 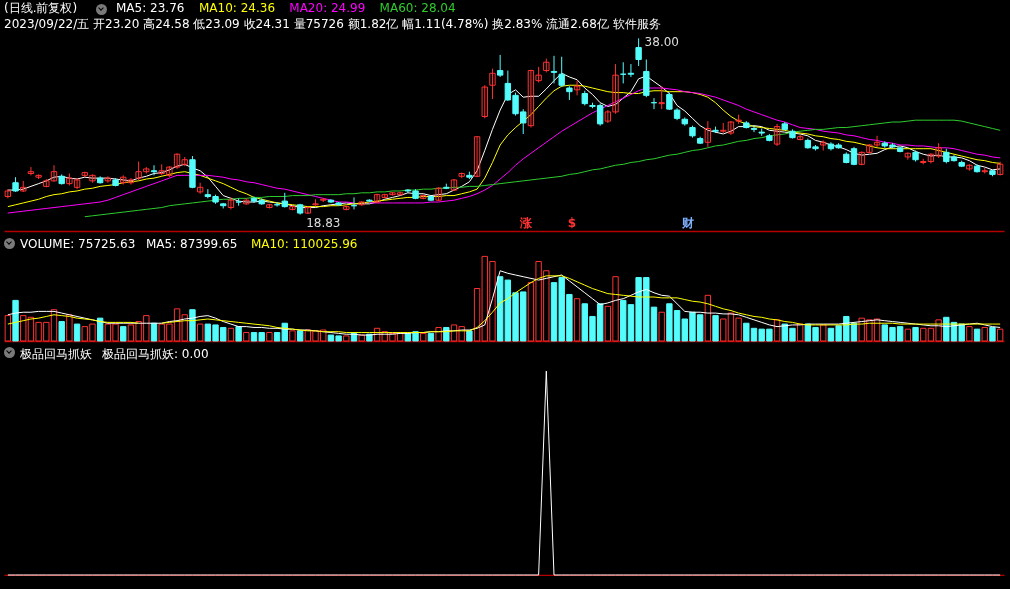 I want to click on text: MA5: 87399.65, so click(x=192, y=244).